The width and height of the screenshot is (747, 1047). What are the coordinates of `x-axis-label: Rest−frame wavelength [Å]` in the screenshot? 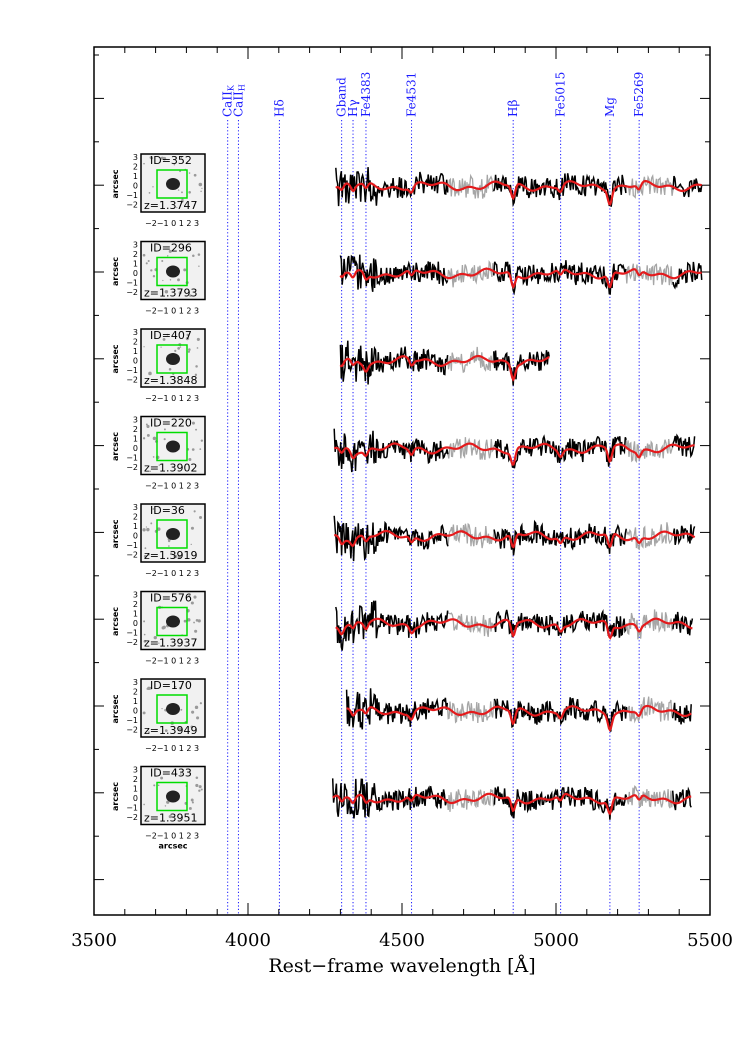 It's located at (401, 966).